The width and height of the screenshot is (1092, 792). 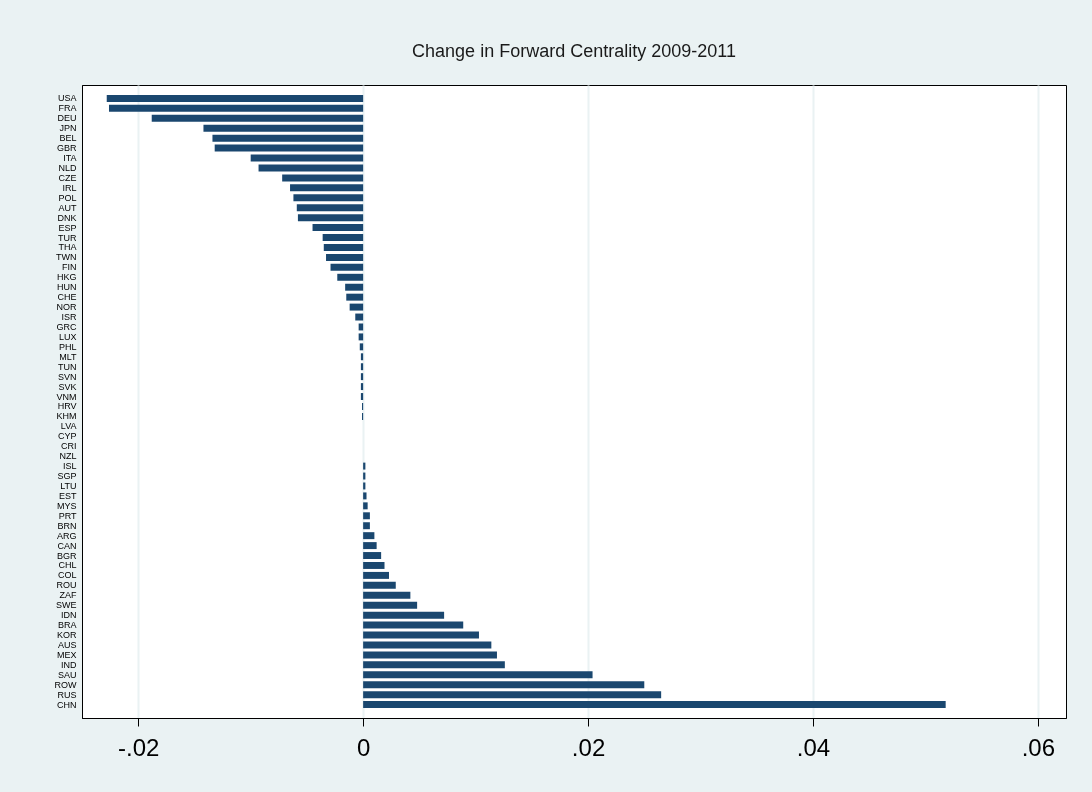 What do you see at coordinates (66, 505) in the screenshot?
I see `y-tick-label: MYS` at bounding box center [66, 505].